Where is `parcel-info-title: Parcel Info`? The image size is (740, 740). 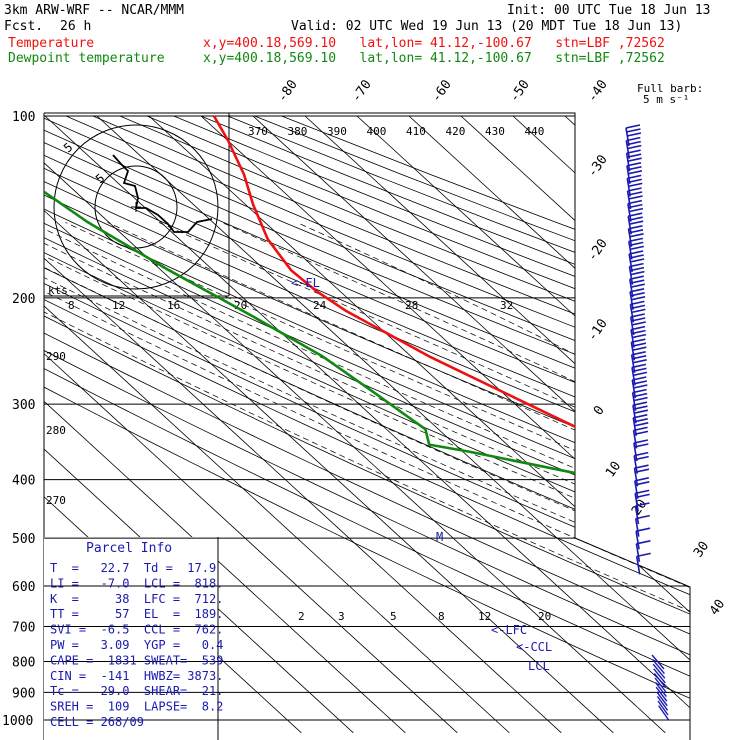
parcel-info-title: Parcel Info is located at coordinates (129, 548).